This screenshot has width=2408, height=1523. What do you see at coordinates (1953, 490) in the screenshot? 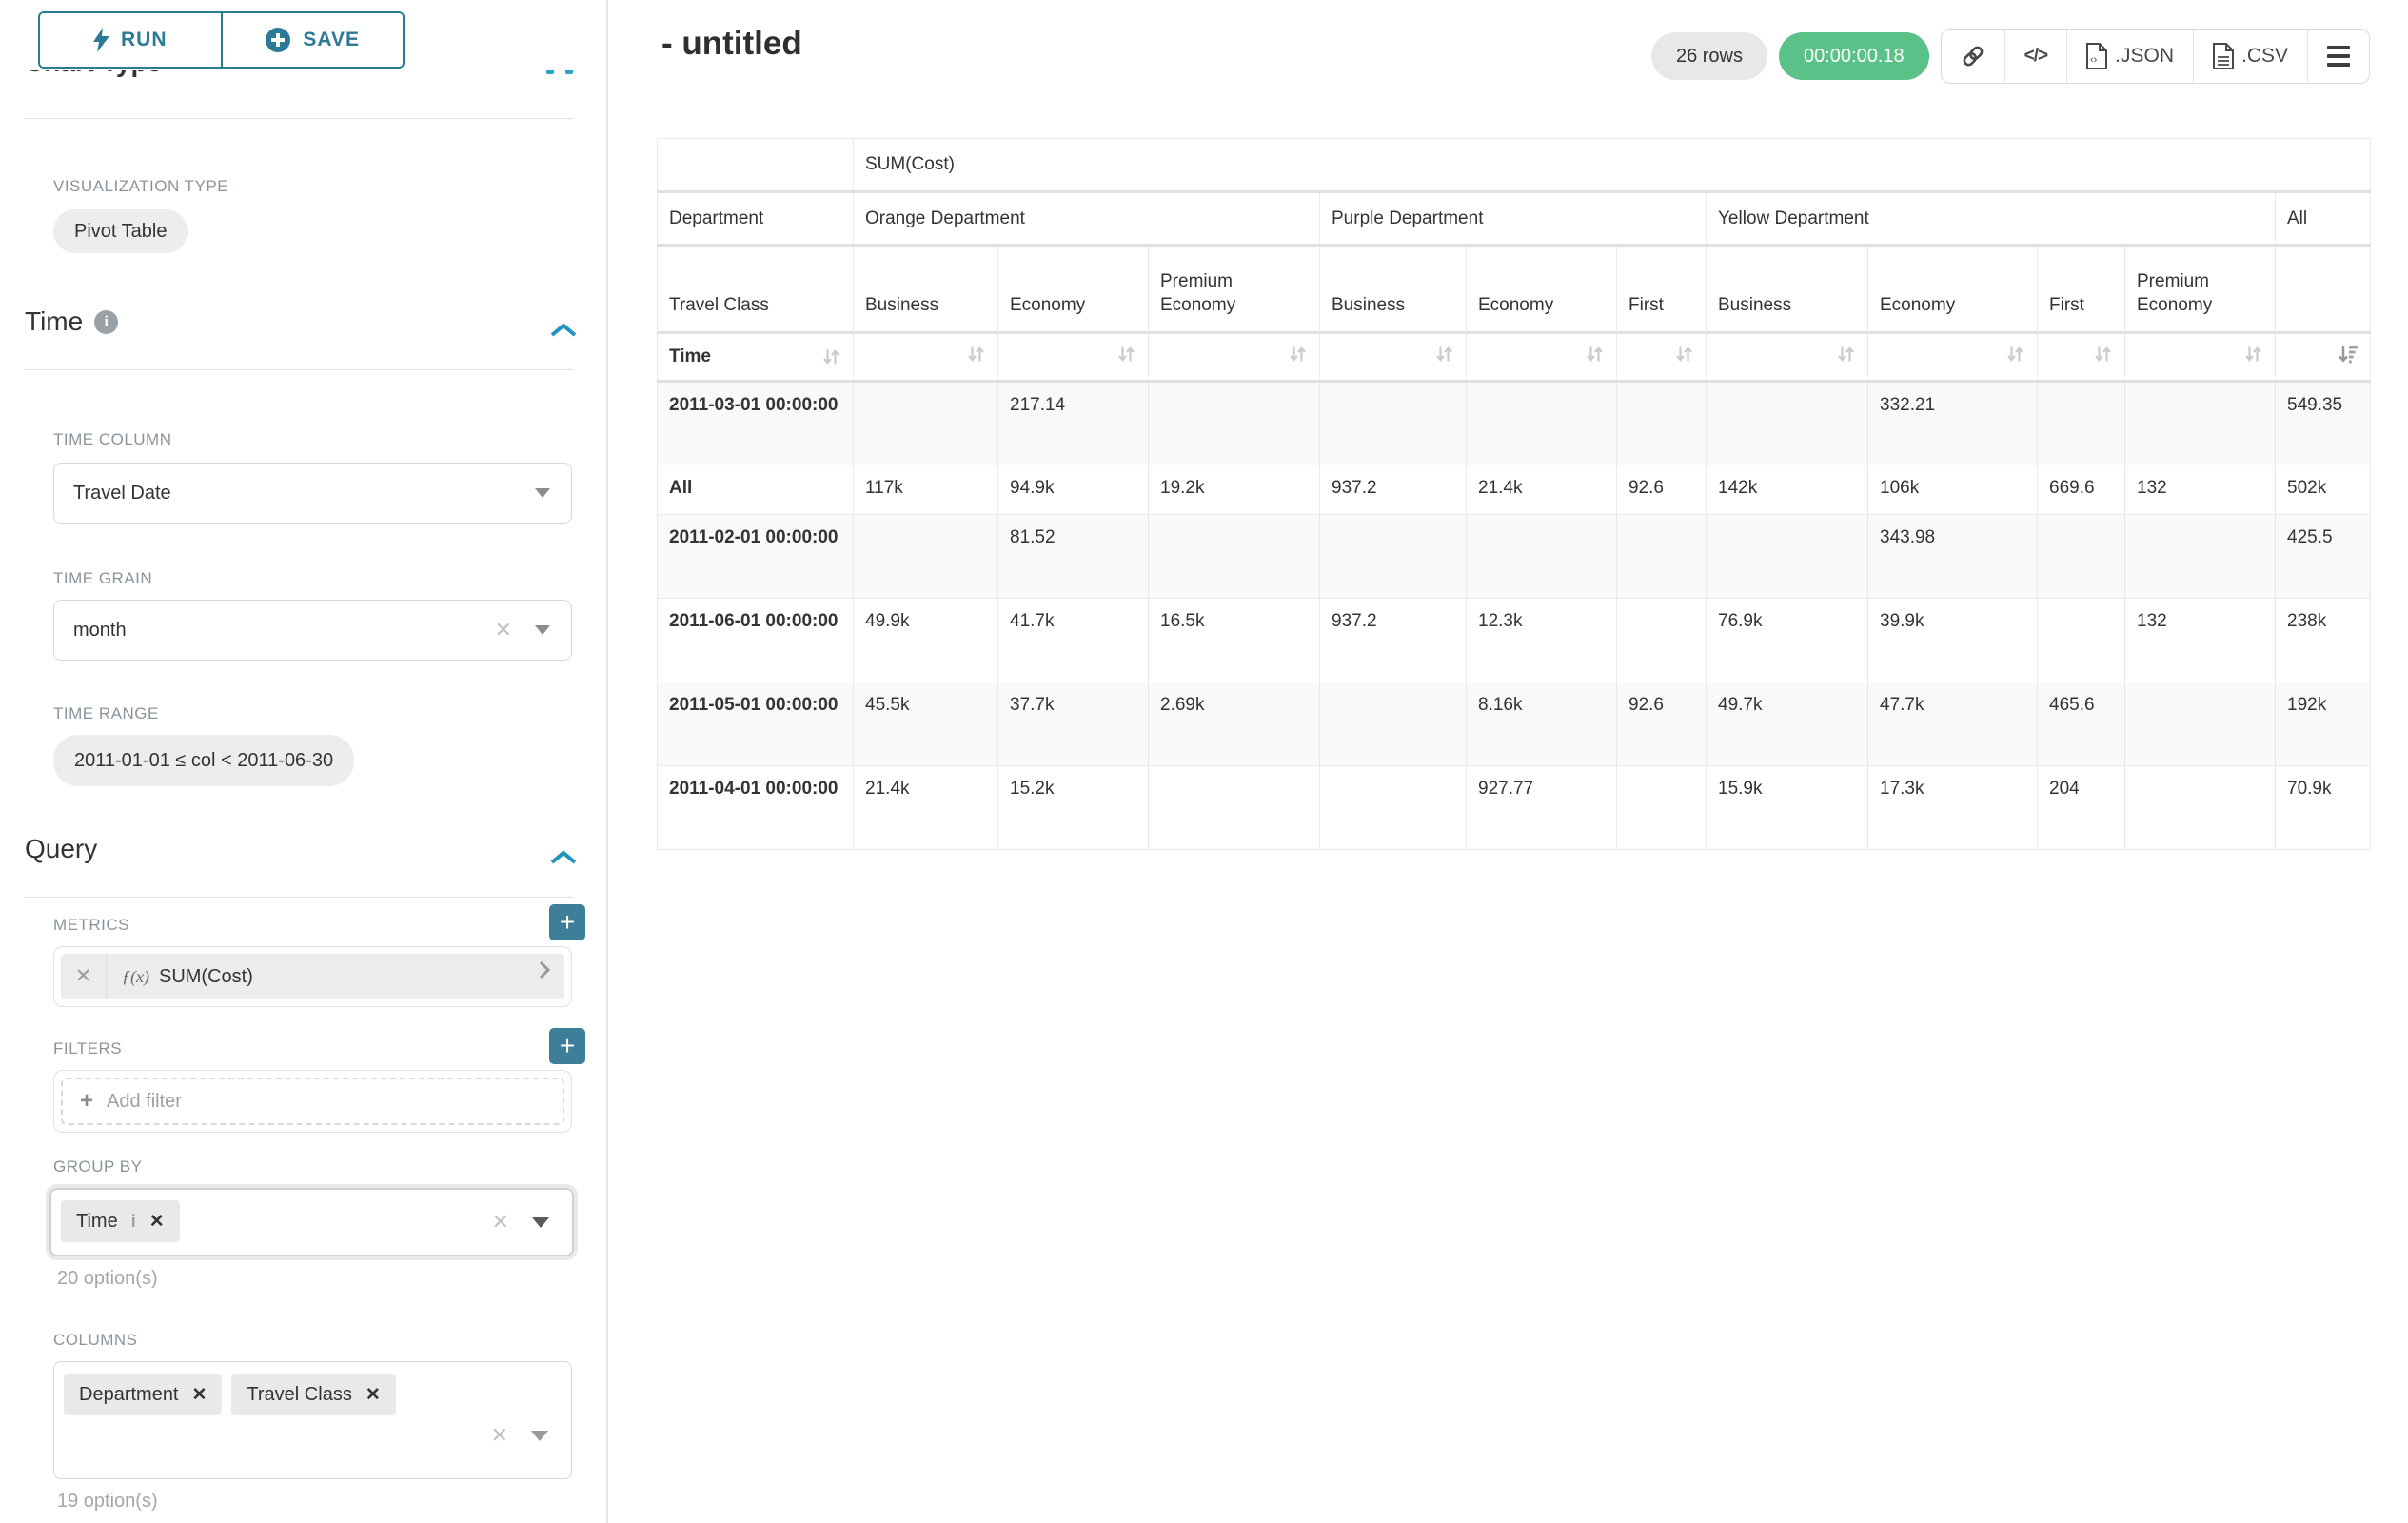
I see `pivot-value-cell: 106k` at bounding box center [1953, 490].